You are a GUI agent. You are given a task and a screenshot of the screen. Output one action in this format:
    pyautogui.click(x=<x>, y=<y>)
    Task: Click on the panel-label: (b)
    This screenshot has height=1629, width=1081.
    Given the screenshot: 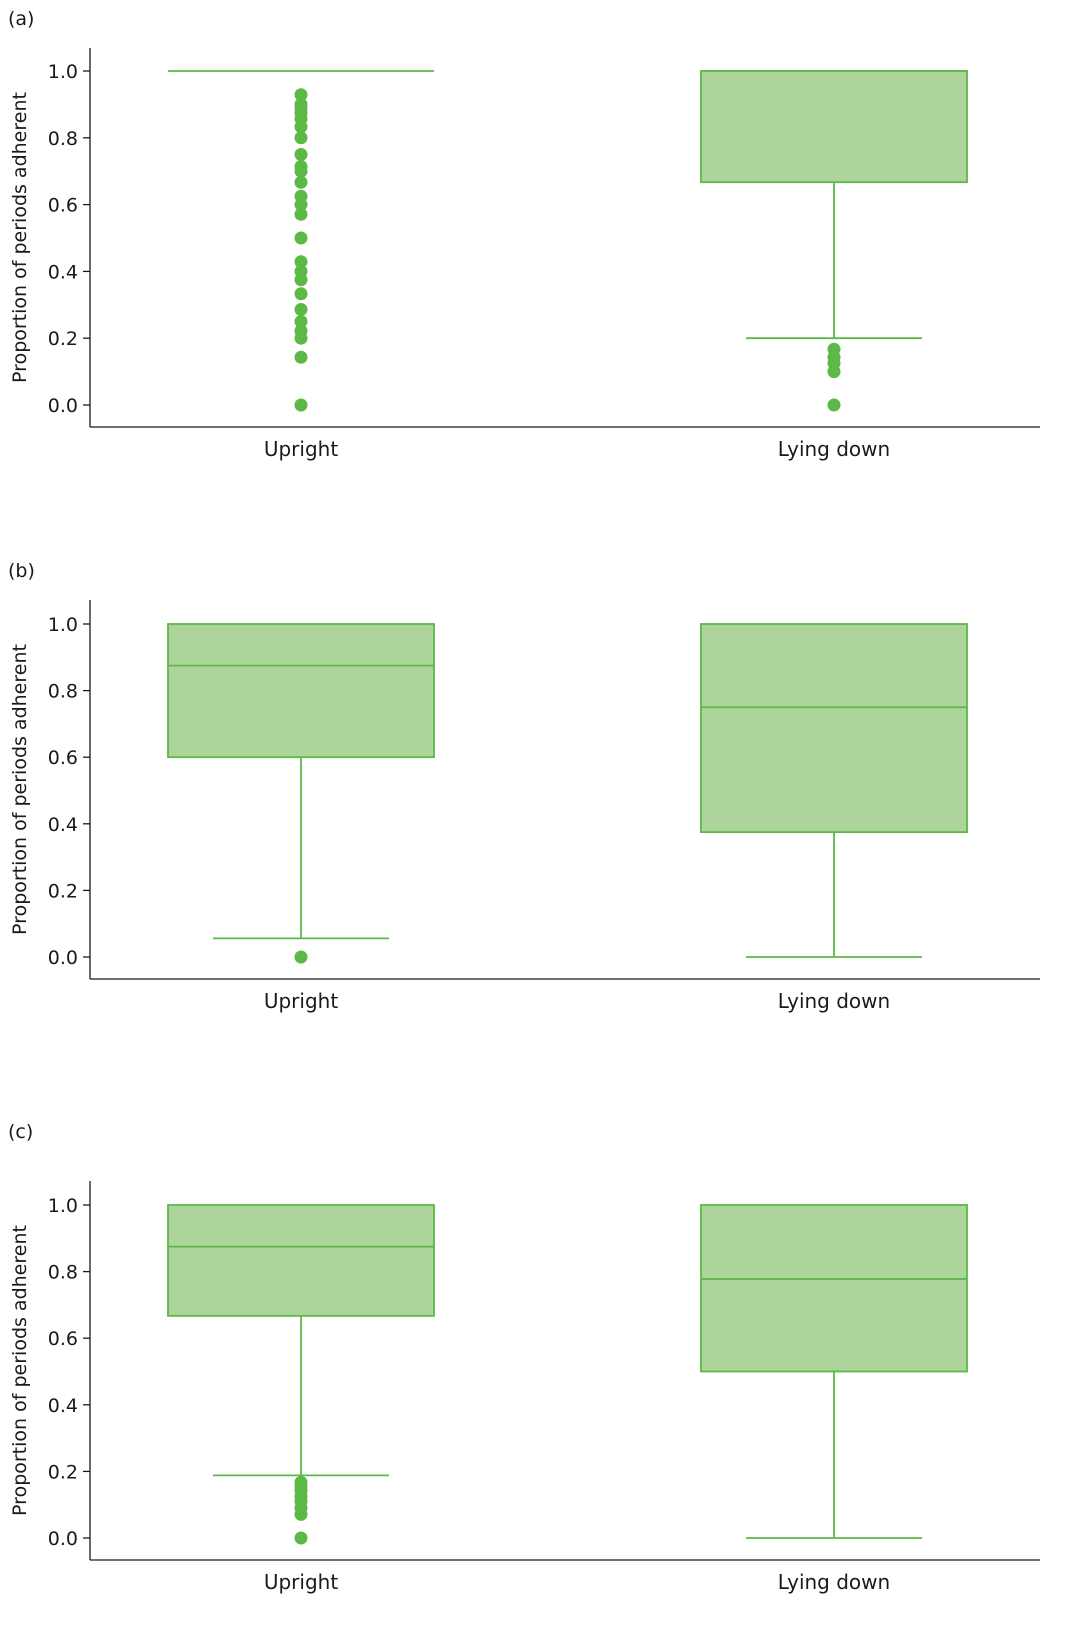 What is the action you would take?
    pyautogui.click(x=21, y=571)
    